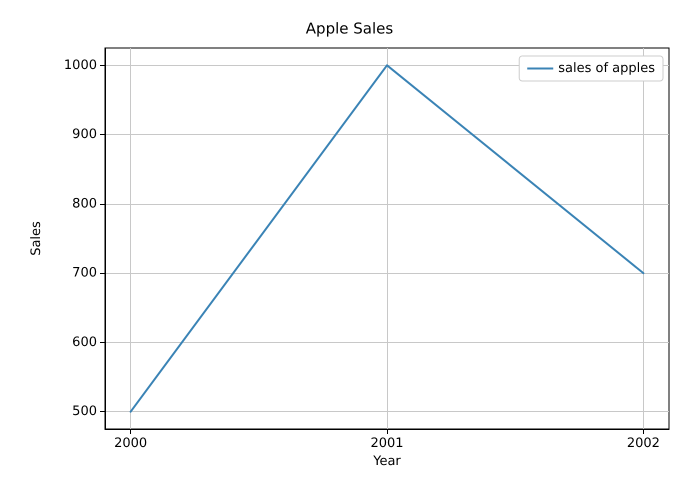 The image size is (699, 494). What do you see at coordinates (131, 443) in the screenshot?
I see `x-tick-label: 2000` at bounding box center [131, 443].